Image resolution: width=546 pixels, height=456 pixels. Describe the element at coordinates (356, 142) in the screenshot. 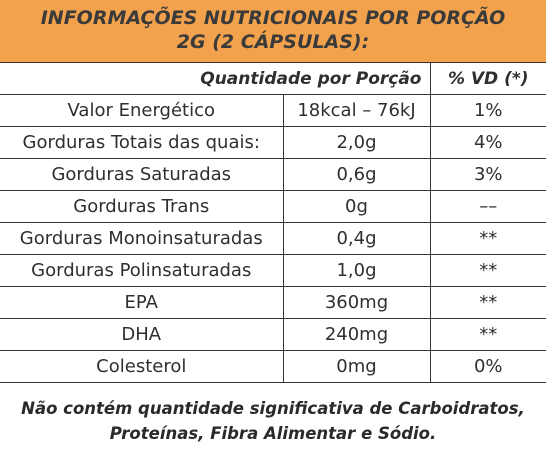

I see `quantity: 2,0g` at that location.